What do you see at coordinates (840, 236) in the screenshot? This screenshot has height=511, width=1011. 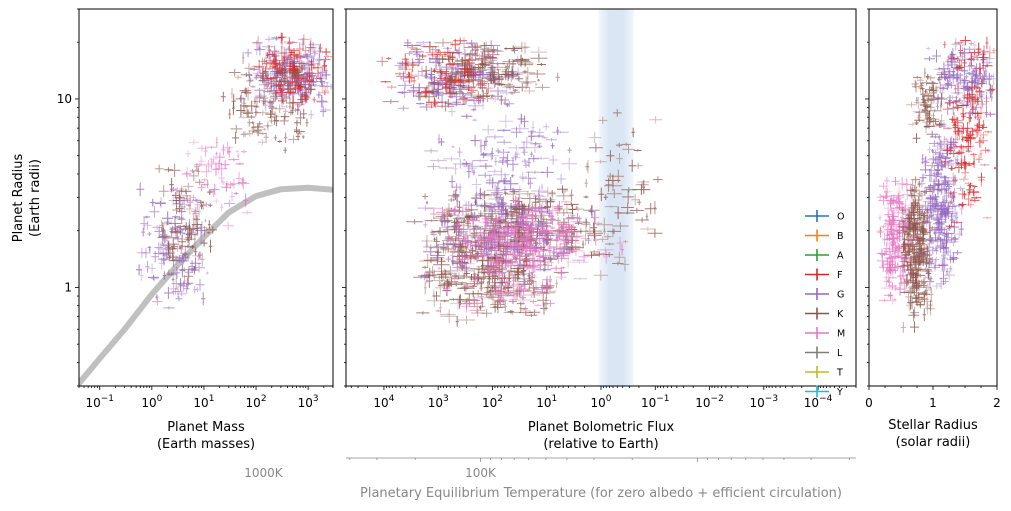 I see `legend-label: B` at bounding box center [840, 236].